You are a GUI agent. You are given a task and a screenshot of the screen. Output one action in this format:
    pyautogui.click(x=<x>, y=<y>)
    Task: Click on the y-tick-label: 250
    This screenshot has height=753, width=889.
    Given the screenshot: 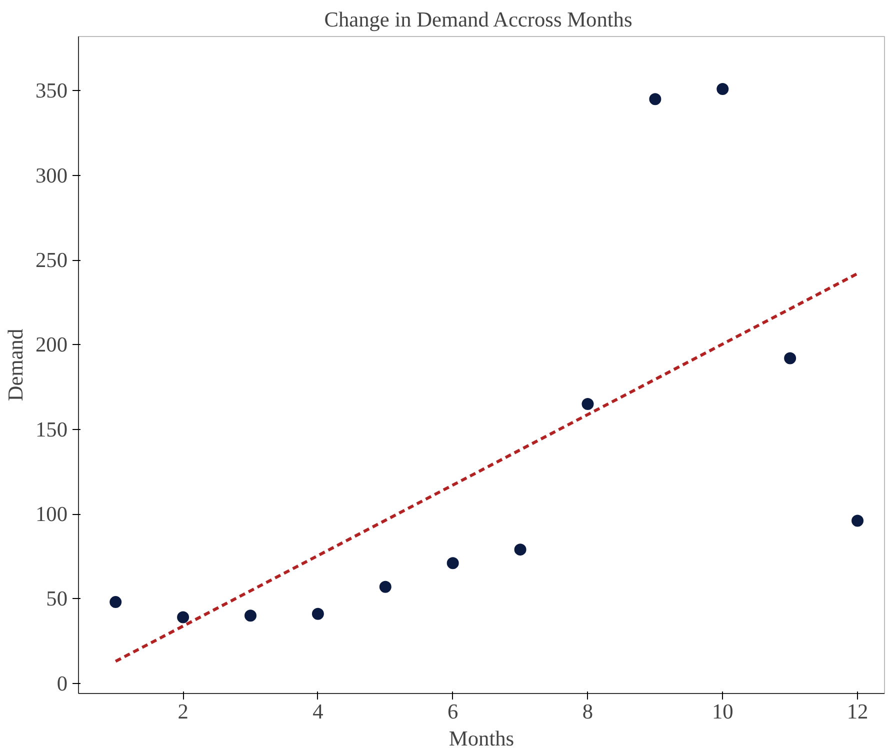 What is the action you would take?
    pyautogui.click(x=52, y=260)
    